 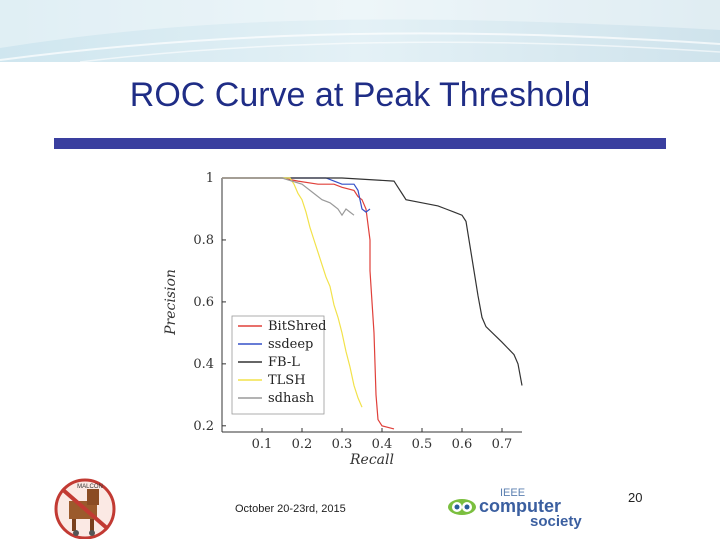 I want to click on y-tick-label: 0.2, so click(x=203, y=426).